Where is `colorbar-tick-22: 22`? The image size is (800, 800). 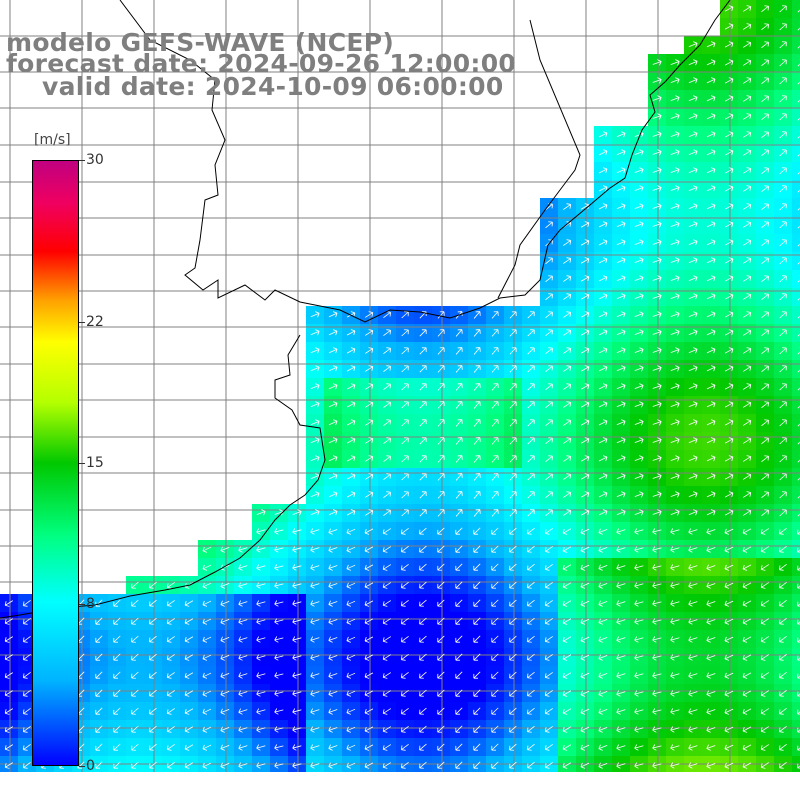 colorbar-tick-22: 22 is located at coordinates (95, 321).